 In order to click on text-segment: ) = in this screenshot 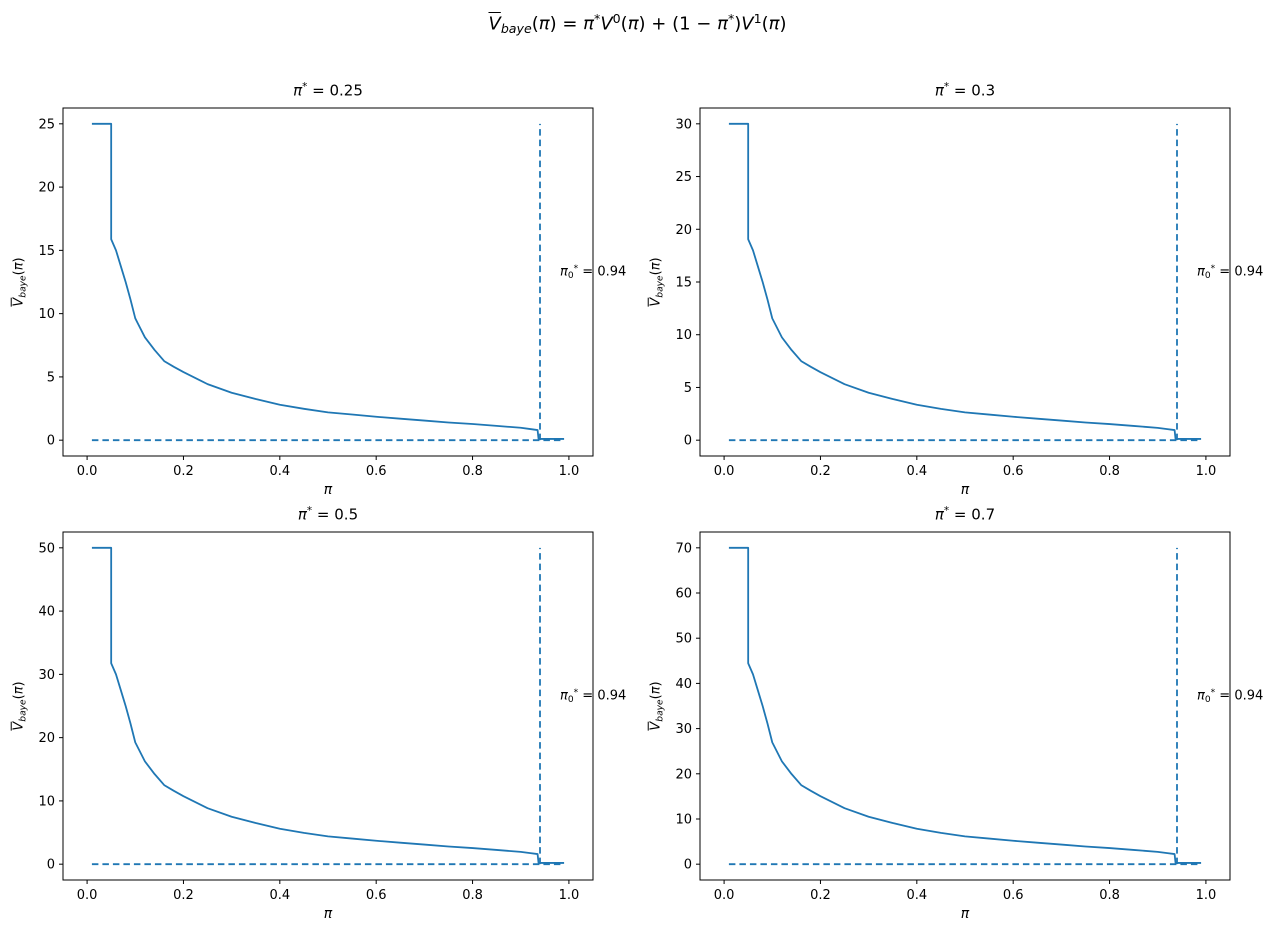, I will do `click(566, 24)`.